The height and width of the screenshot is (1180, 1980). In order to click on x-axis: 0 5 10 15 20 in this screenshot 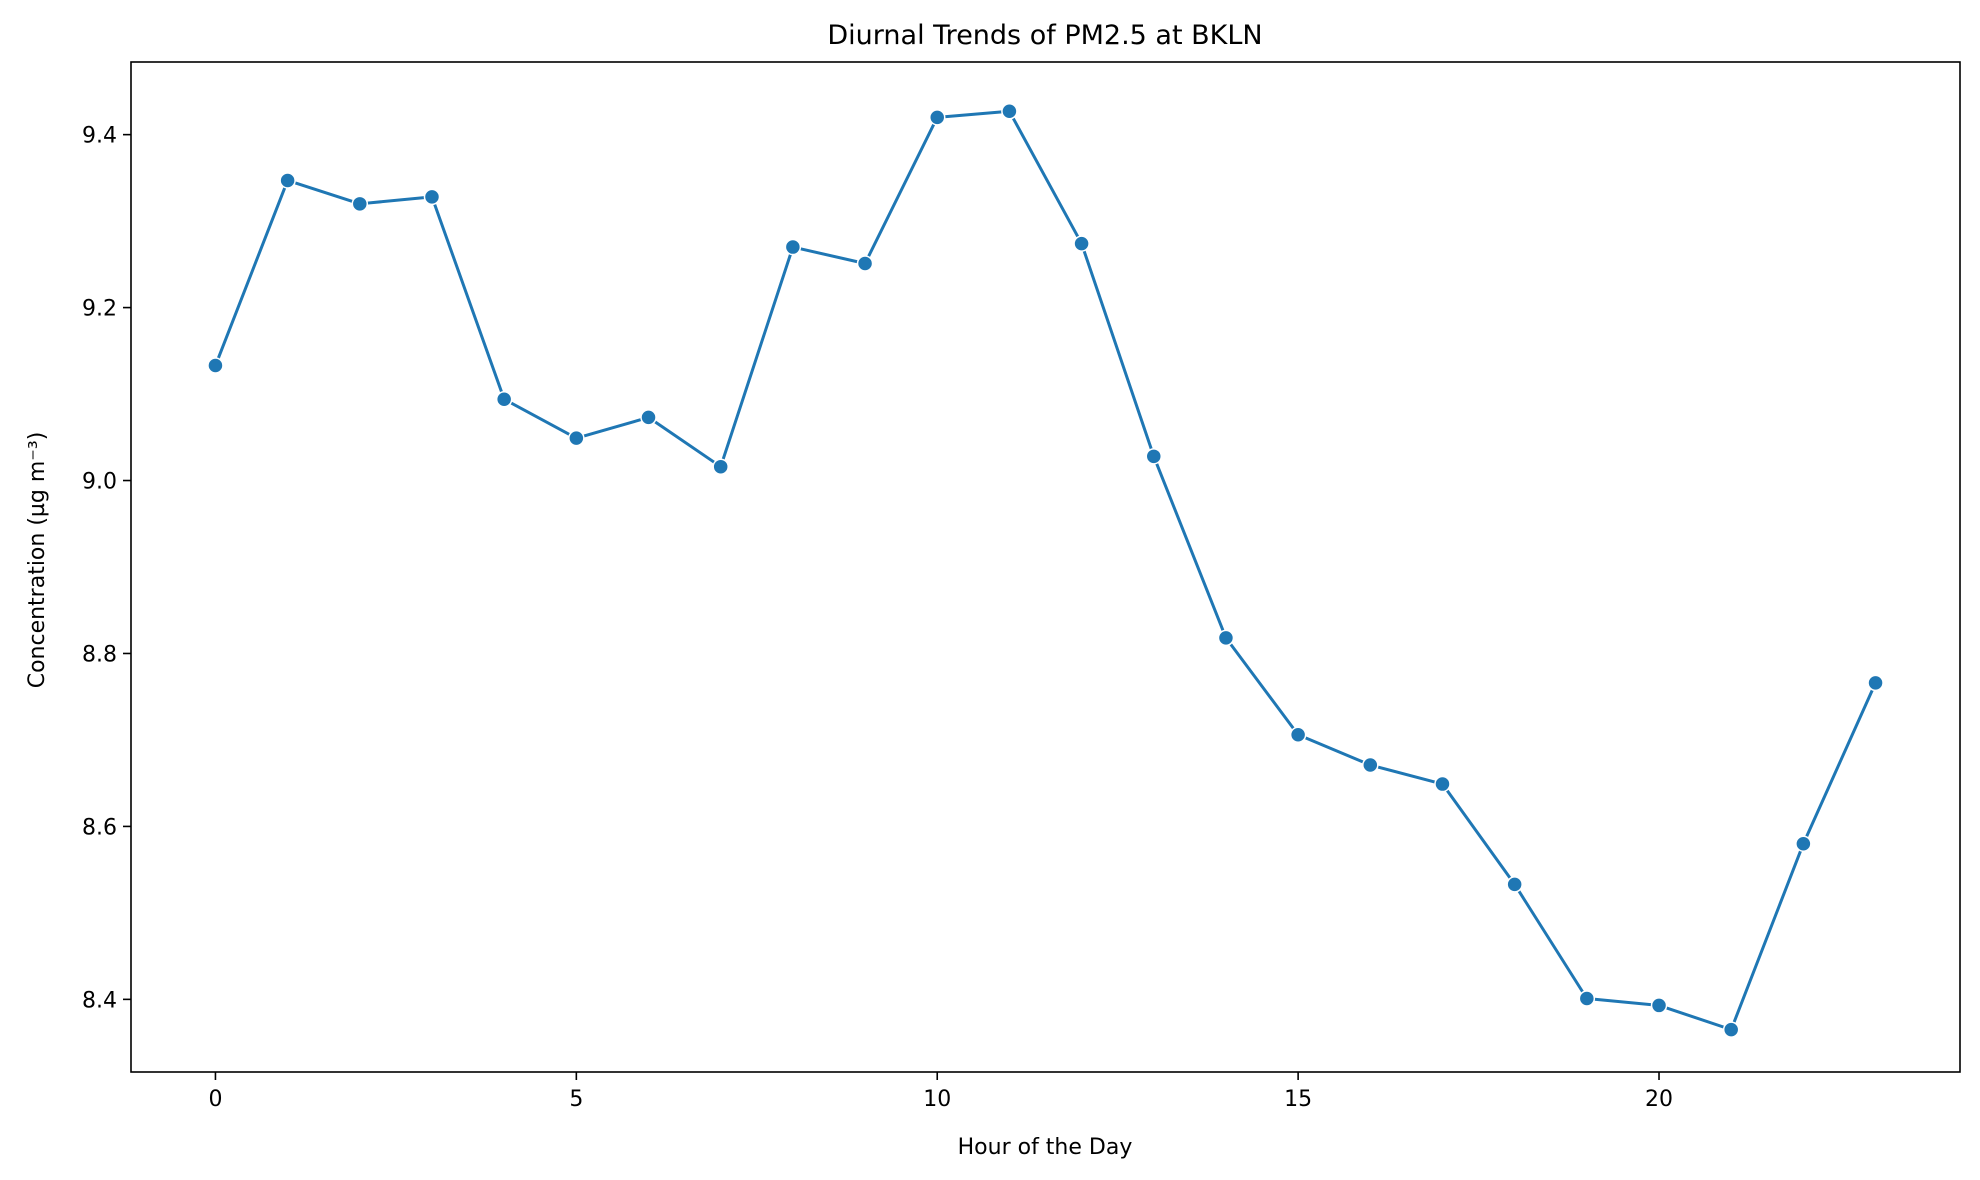, I will do `click(940, 1092)`.